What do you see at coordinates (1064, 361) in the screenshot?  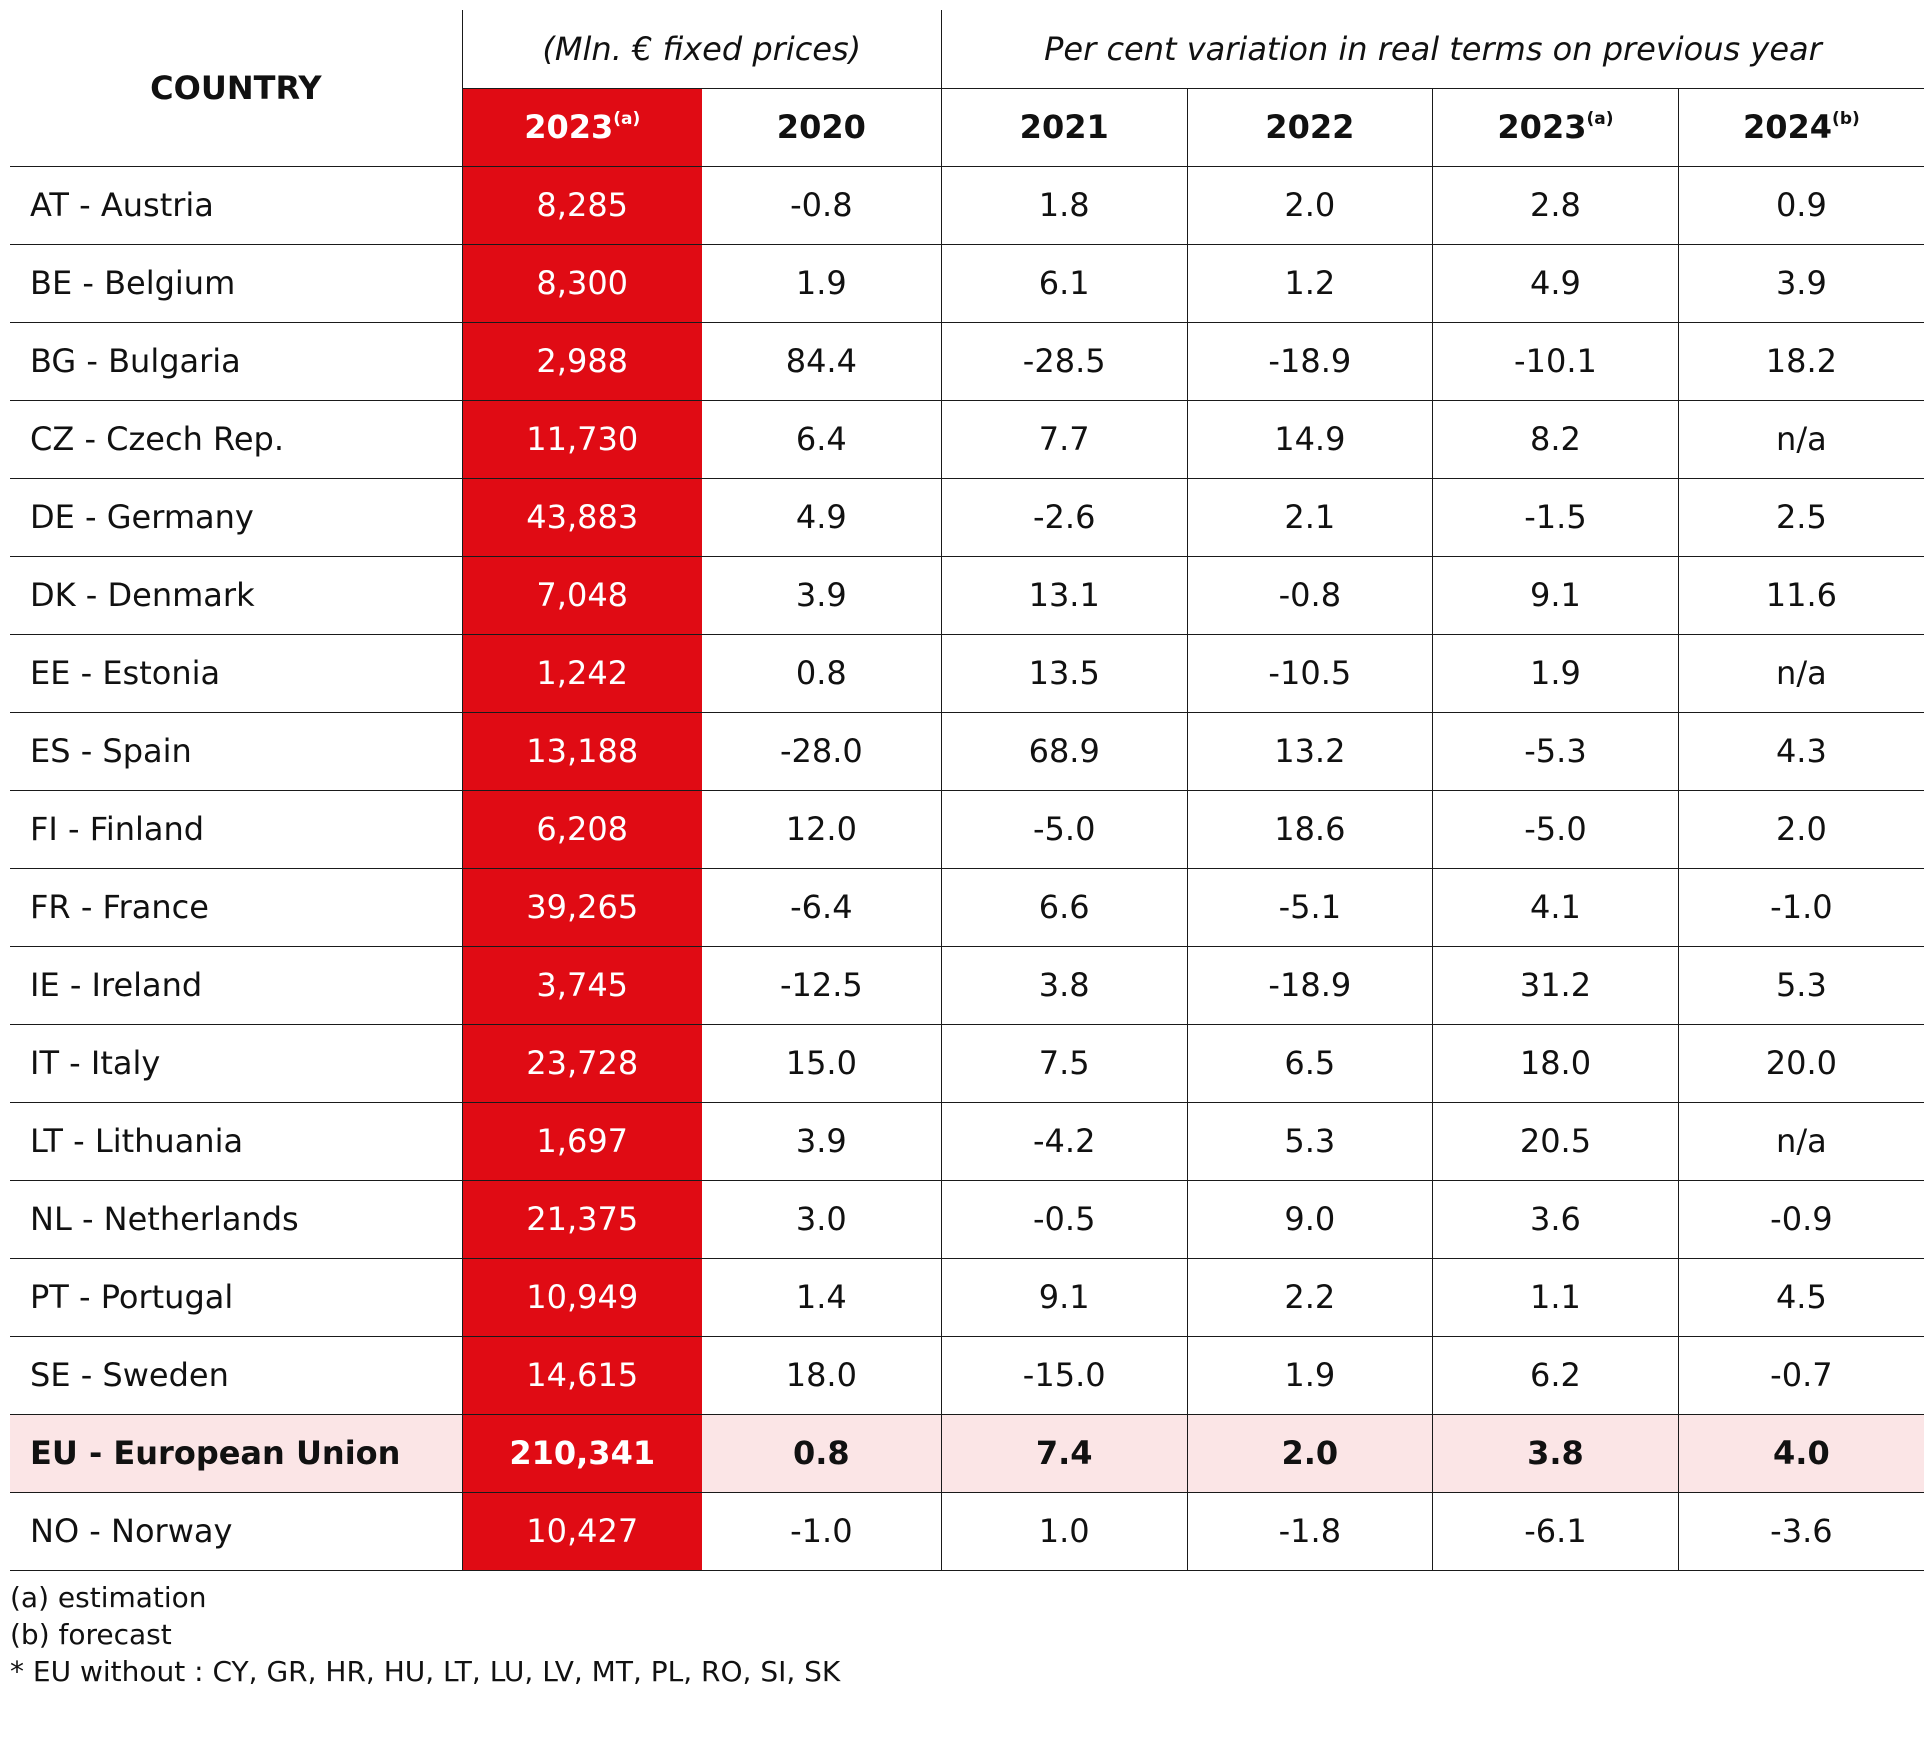 I see `value-cell-2021: -28.5` at bounding box center [1064, 361].